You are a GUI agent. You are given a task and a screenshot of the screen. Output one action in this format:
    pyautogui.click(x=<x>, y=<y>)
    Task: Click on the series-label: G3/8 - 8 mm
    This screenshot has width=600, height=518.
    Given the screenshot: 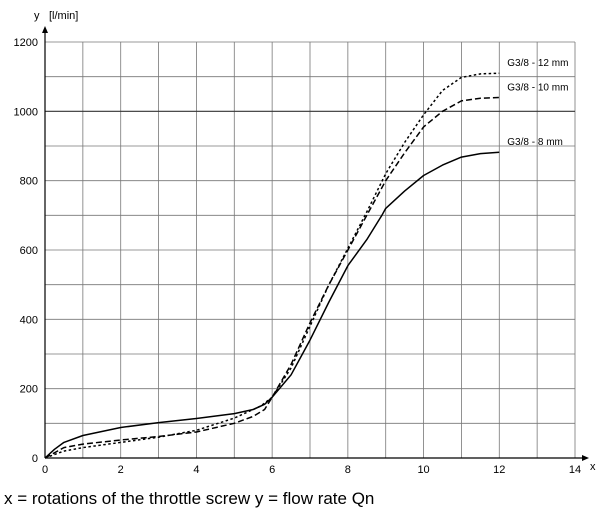 What is the action you would take?
    pyautogui.click(x=535, y=142)
    